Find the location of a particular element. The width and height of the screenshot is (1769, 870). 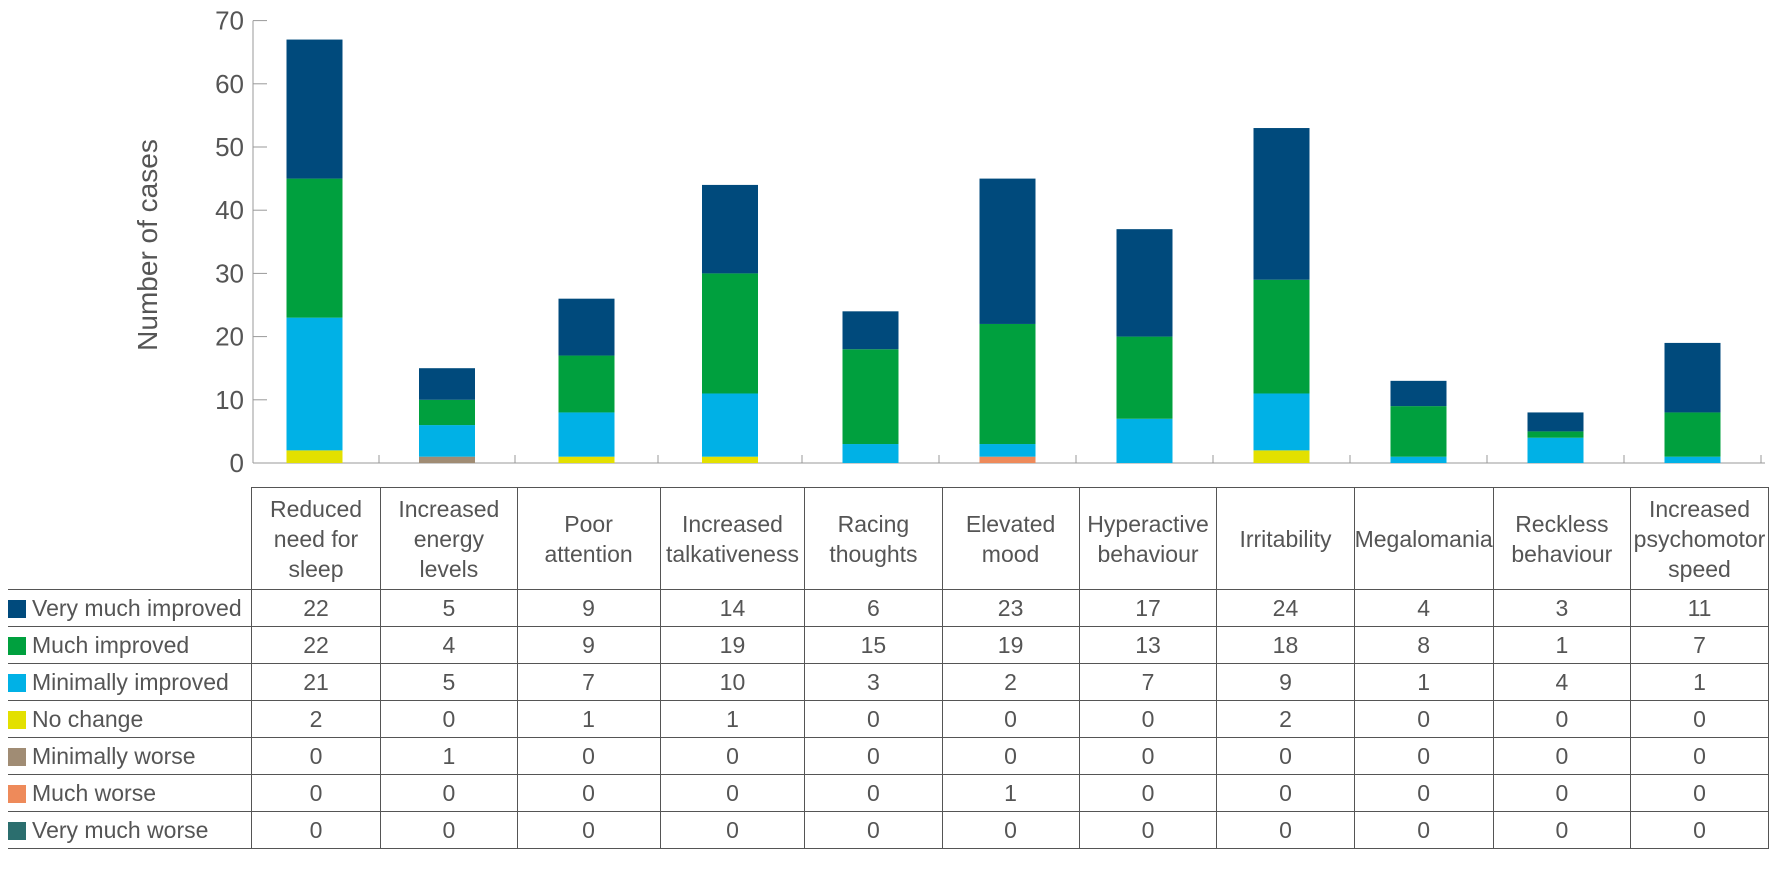

legend-swatch is located at coordinates (17, 756).